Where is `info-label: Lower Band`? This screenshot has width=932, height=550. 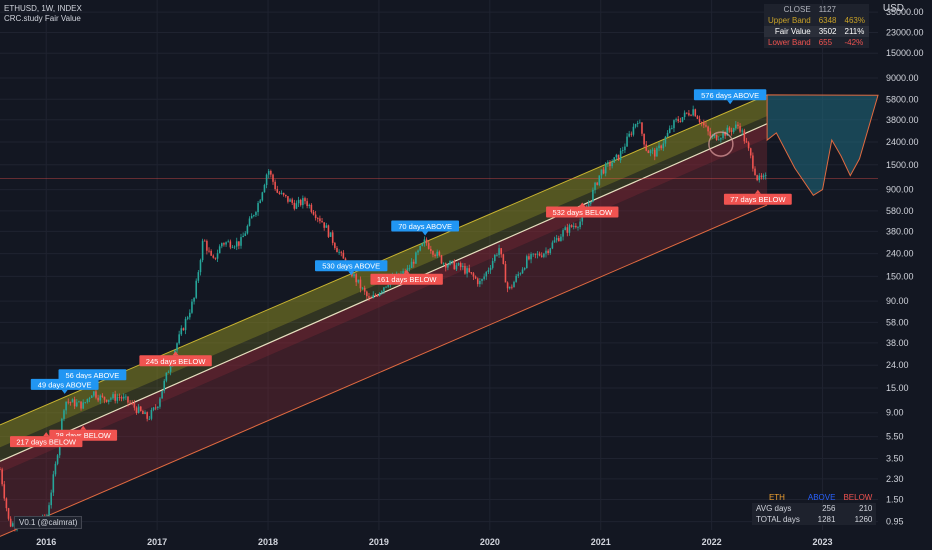 info-label: Lower Band is located at coordinates (789, 42).